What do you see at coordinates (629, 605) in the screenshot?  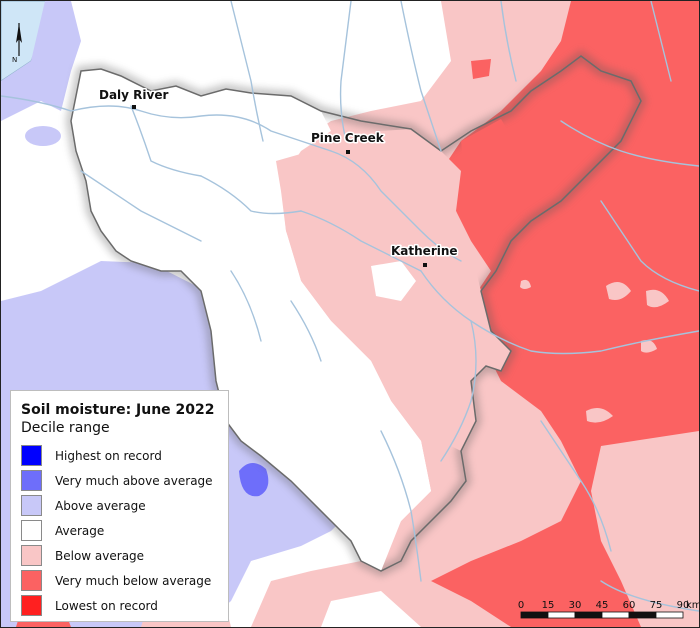 I see `scale-tick-label: 60` at bounding box center [629, 605].